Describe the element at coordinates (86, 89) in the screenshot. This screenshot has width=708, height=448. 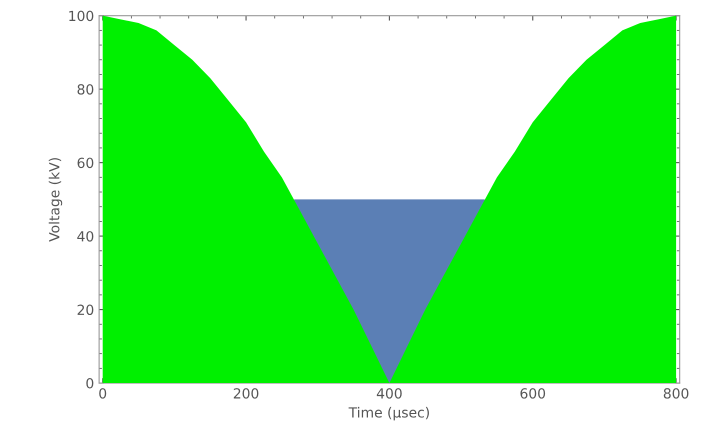
I see `y-tick-label: 80` at that location.